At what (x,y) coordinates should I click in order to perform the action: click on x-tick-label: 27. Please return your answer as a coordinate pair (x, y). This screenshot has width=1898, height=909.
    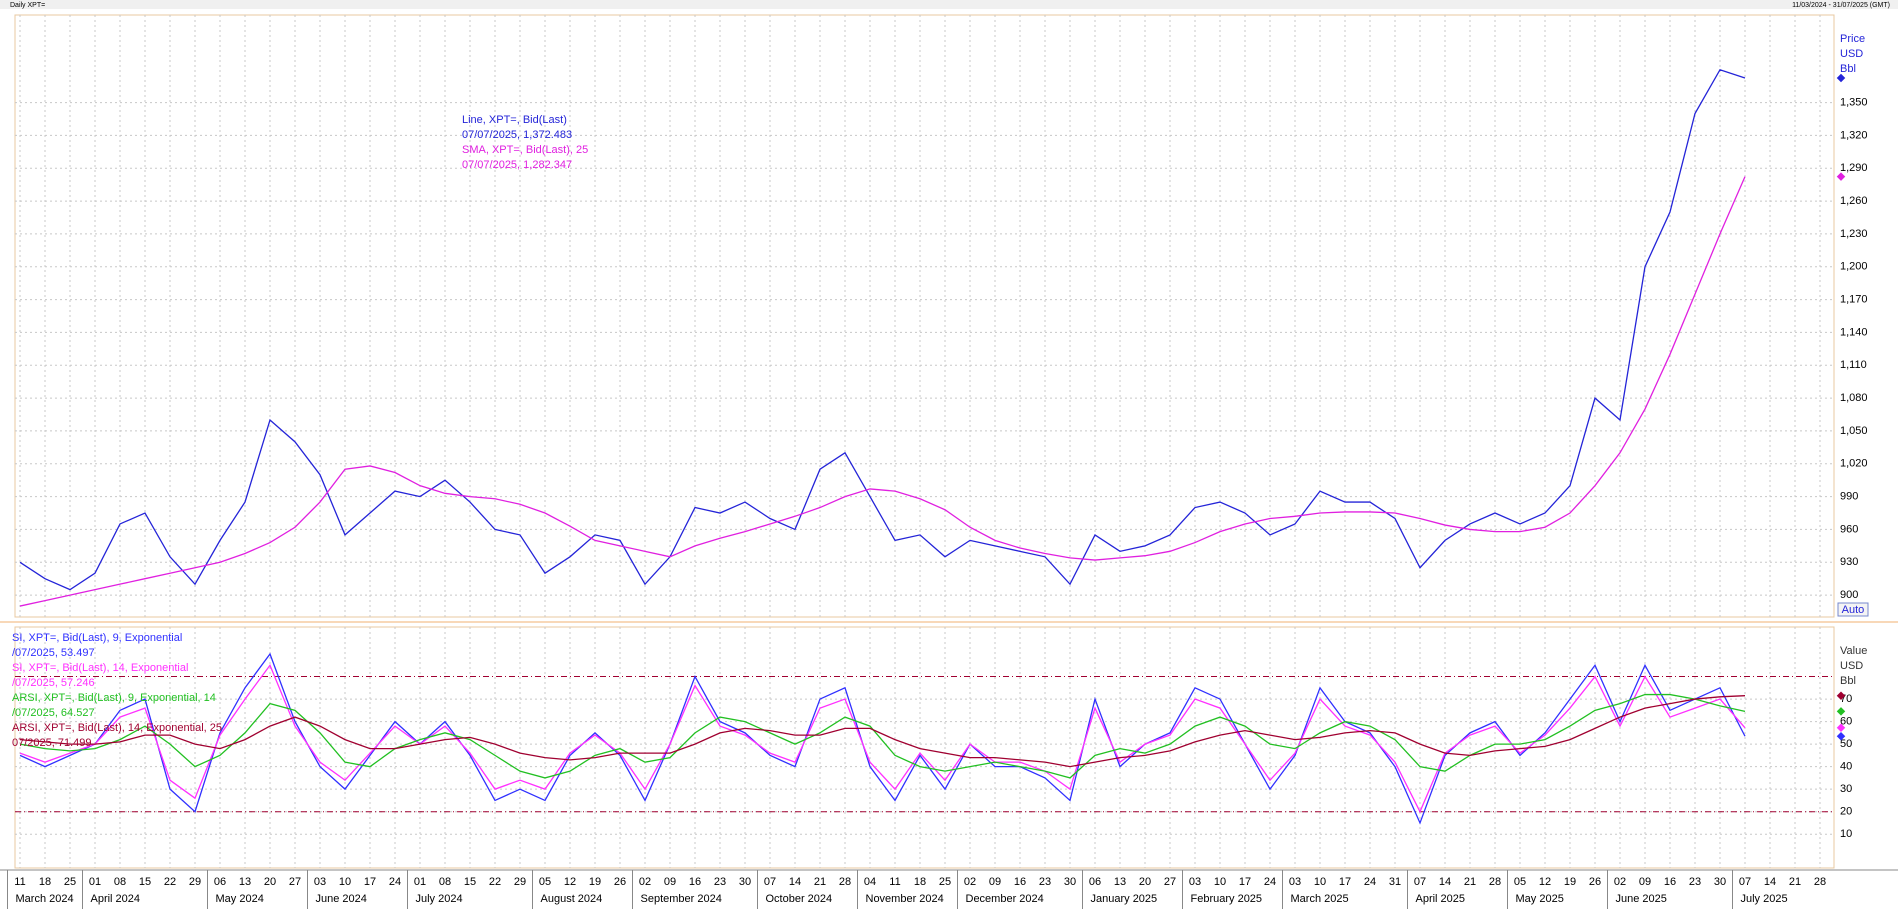
    Looking at the image, I should click on (295, 882).